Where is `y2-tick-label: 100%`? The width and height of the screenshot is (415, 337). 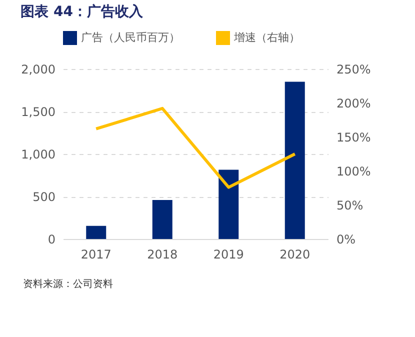
y2-tick-label: 100% is located at coordinates (353, 171).